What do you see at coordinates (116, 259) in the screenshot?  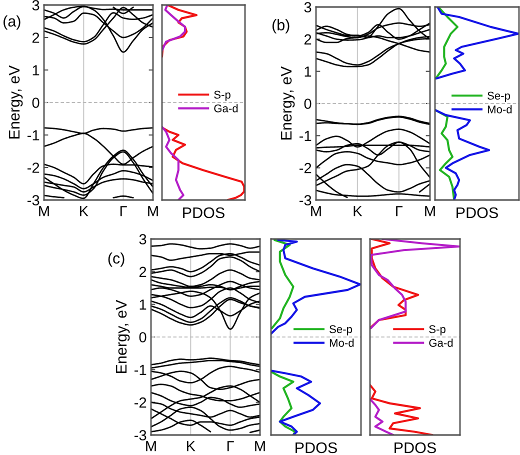 I see `text: (c)` at bounding box center [116, 259].